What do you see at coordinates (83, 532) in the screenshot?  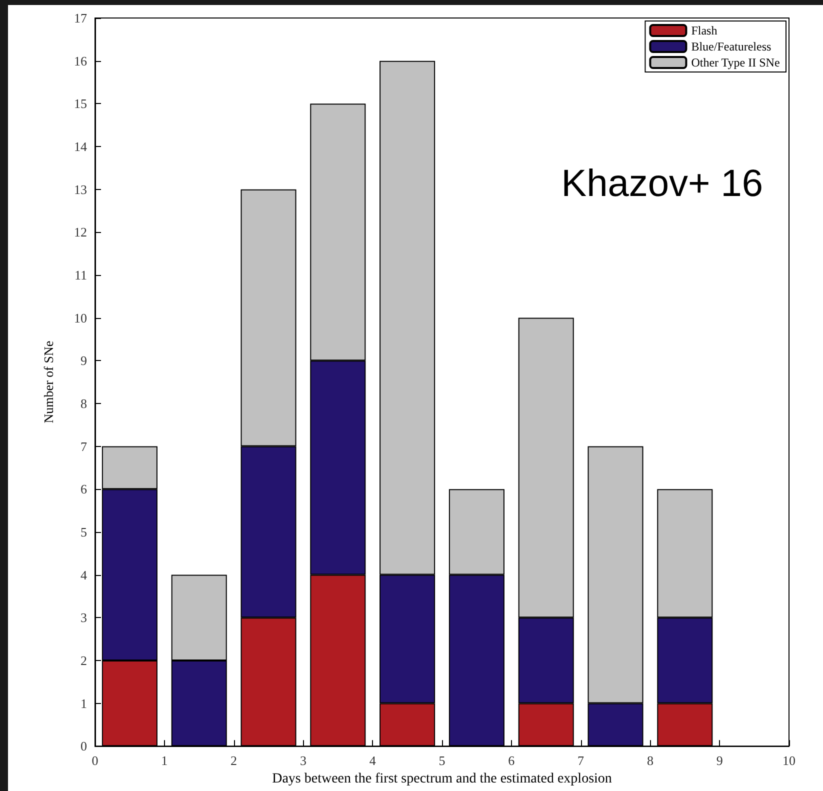 I see `y-tick-label: 5` at bounding box center [83, 532].